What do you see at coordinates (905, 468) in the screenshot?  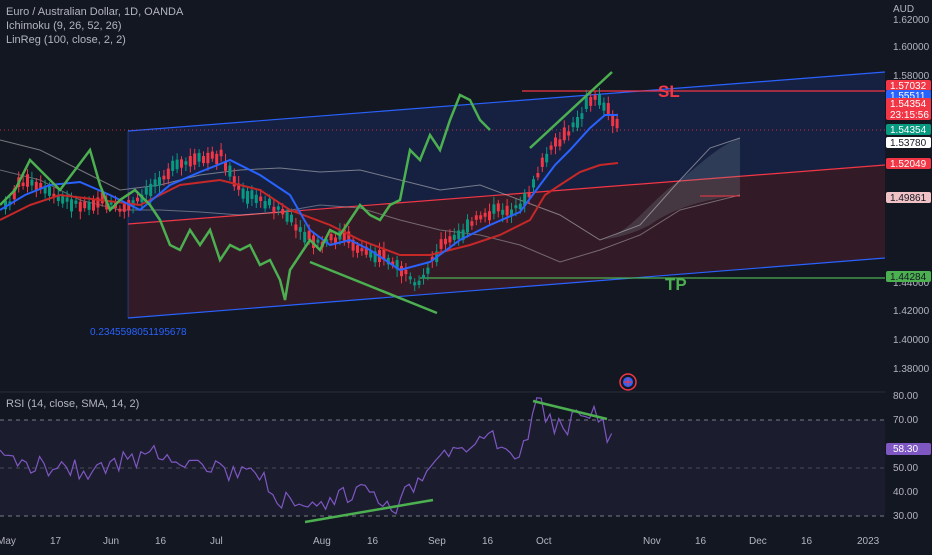 I see `rsi-tick-label: 50.00` at bounding box center [905, 468].